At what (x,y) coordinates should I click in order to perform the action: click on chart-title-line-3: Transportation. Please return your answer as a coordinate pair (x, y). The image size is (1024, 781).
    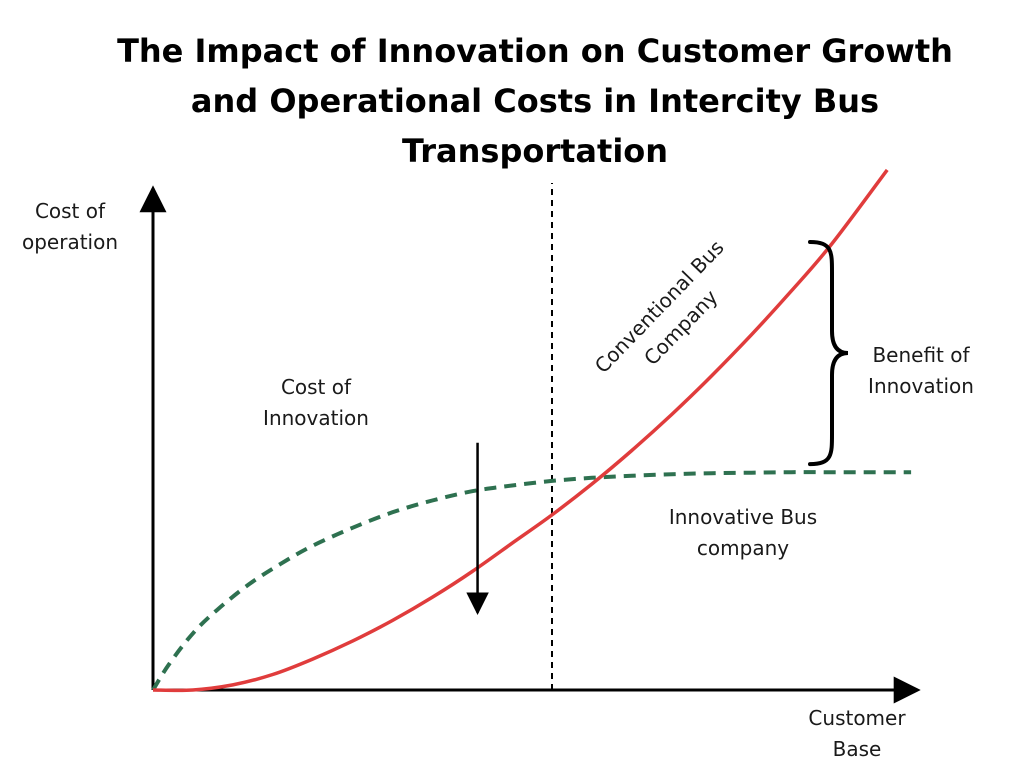
    Looking at the image, I should click on (535, 151).